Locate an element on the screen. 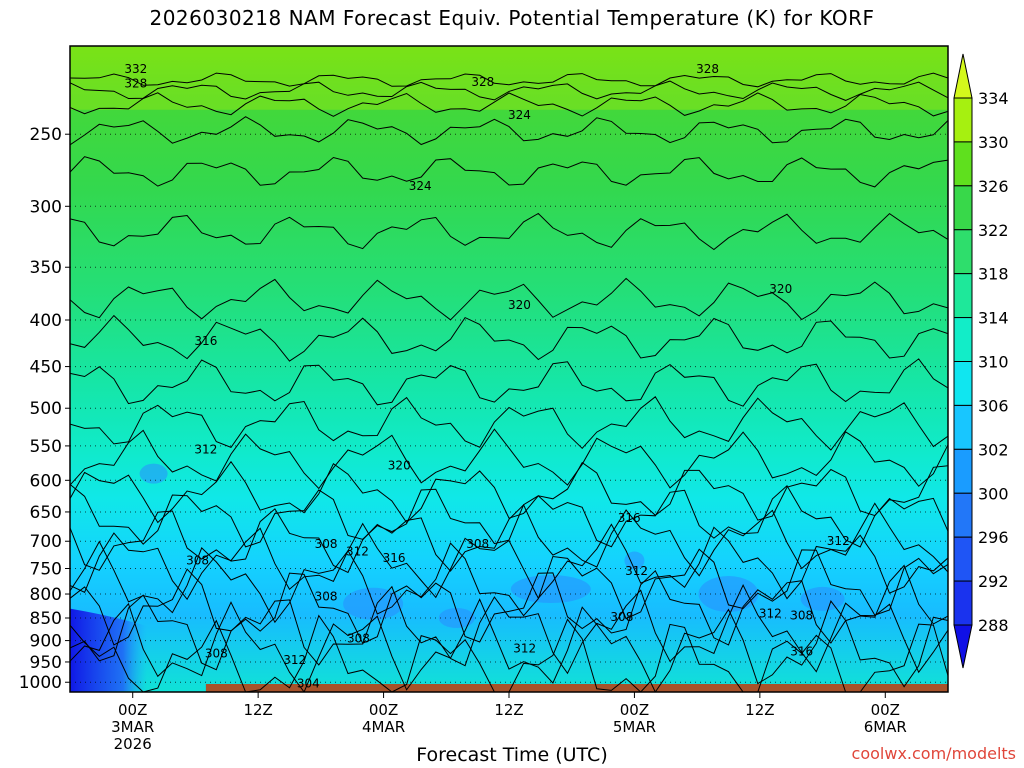  y-tick-label: 350 is located at coordinates (46, 268).